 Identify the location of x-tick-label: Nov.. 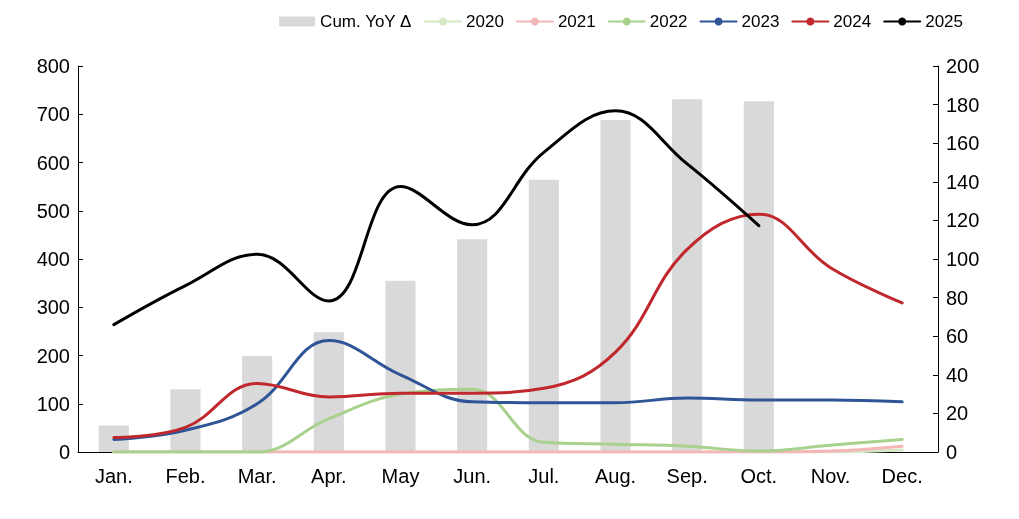
(830, 476).